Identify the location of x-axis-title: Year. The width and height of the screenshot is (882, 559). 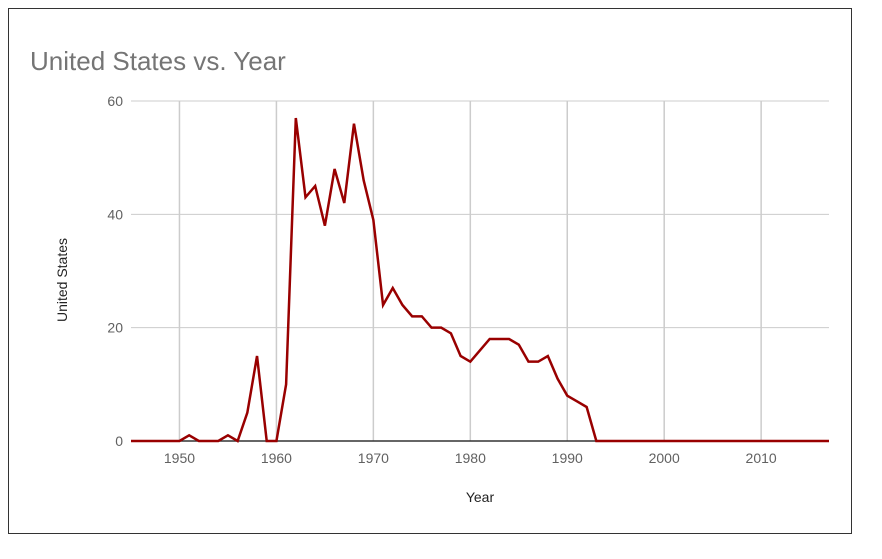
(480, 497).